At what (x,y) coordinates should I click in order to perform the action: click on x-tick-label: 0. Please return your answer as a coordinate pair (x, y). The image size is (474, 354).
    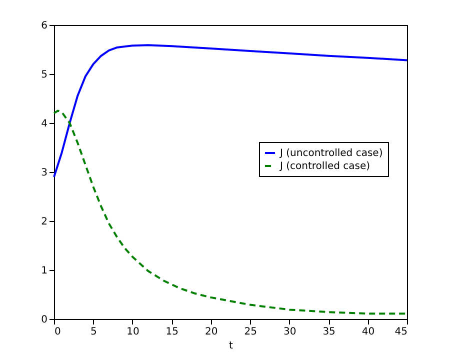
    Looking at the image, I should click on (57, 332).